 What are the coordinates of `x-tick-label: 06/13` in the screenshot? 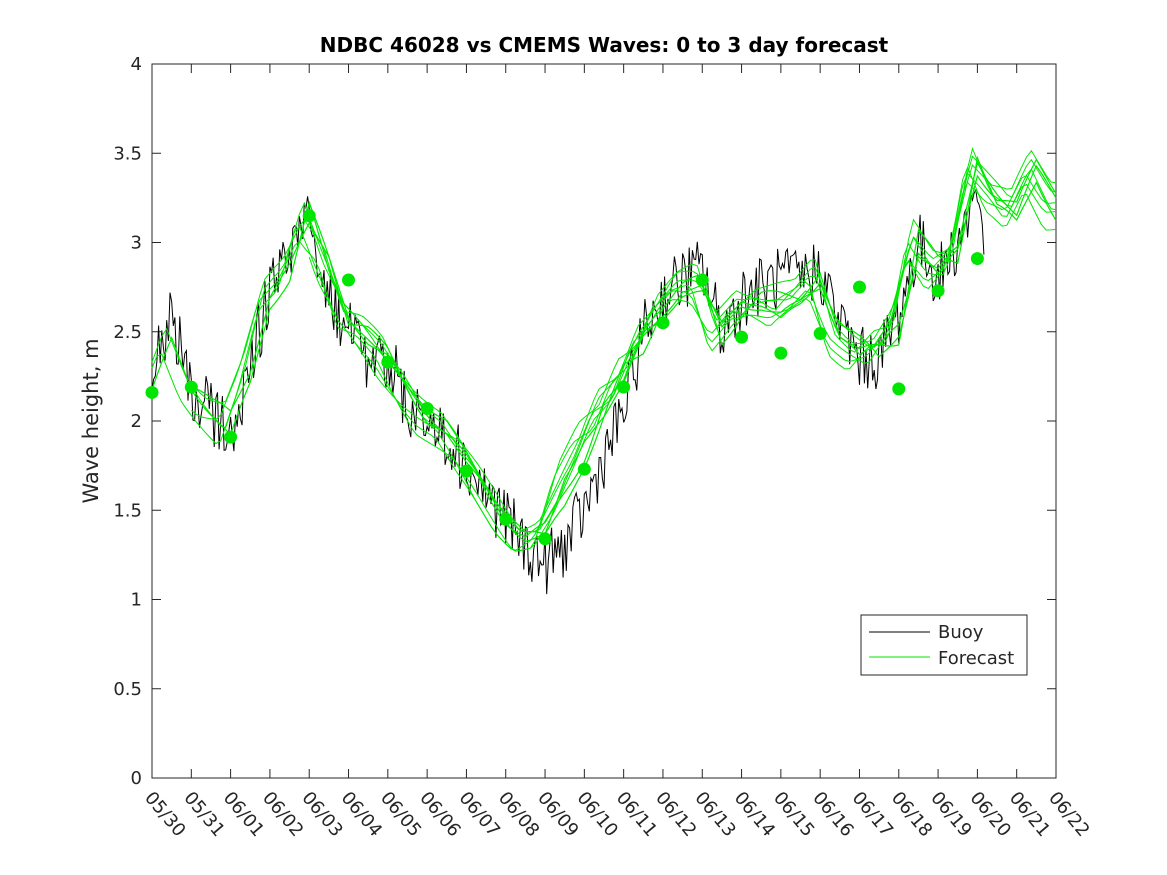 It's located at (714, 814).